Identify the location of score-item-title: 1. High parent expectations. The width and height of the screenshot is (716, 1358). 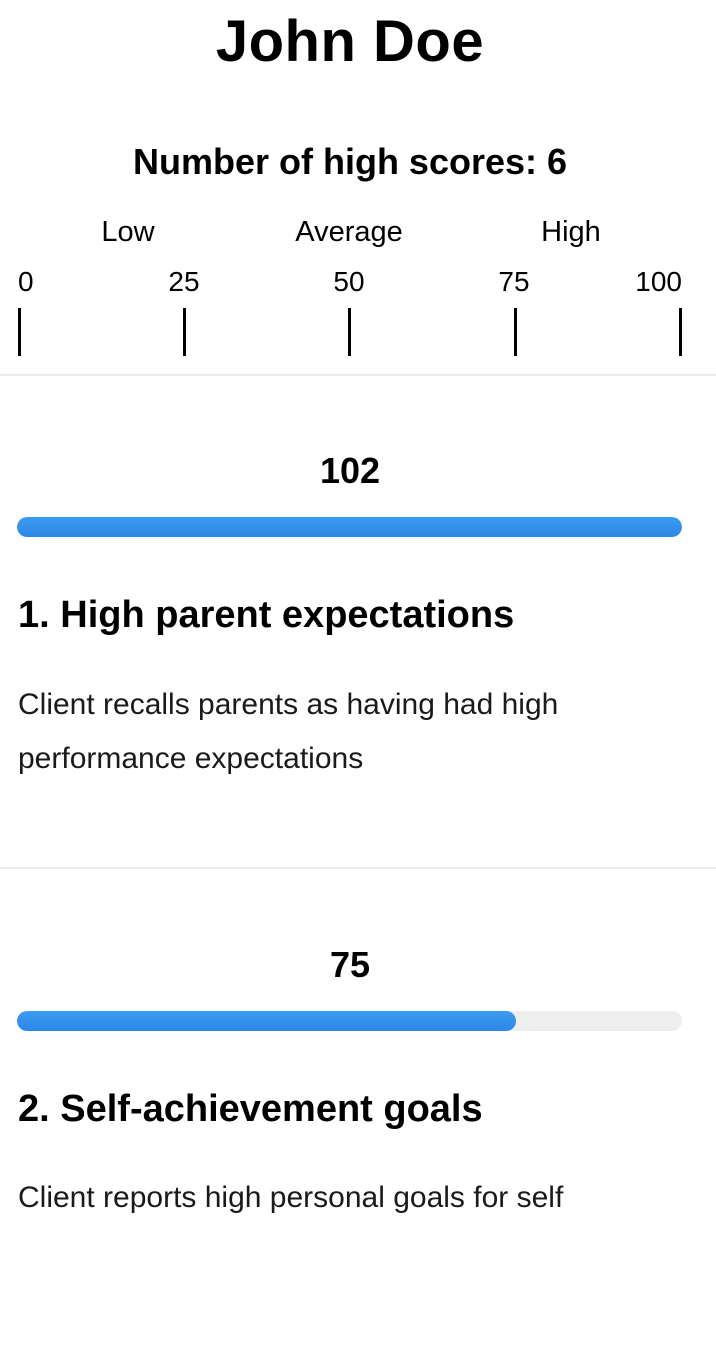
(266, 615).